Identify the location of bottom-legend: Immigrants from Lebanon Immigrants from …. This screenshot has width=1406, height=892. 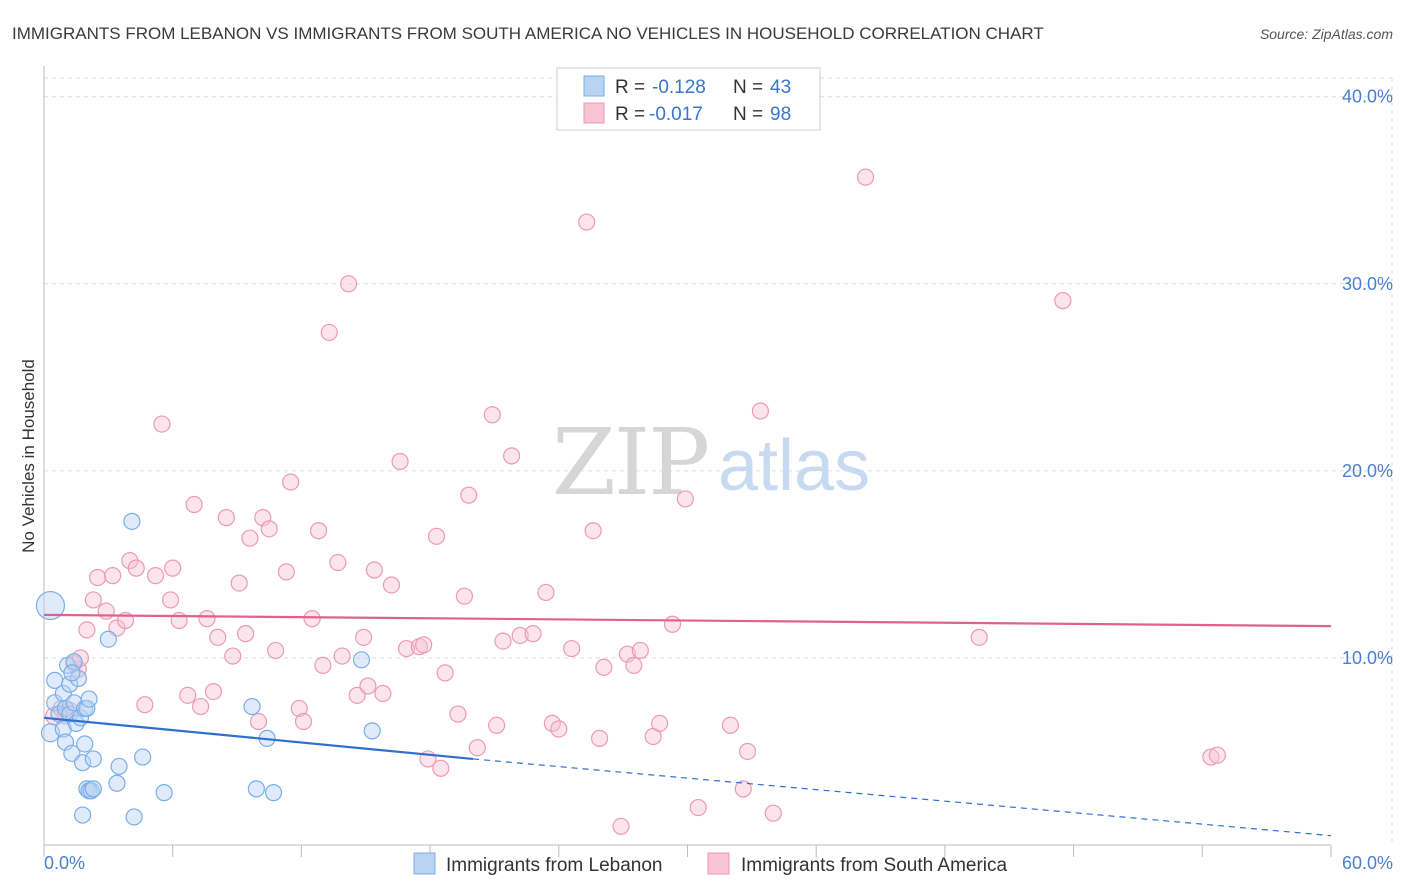
(710, 864).